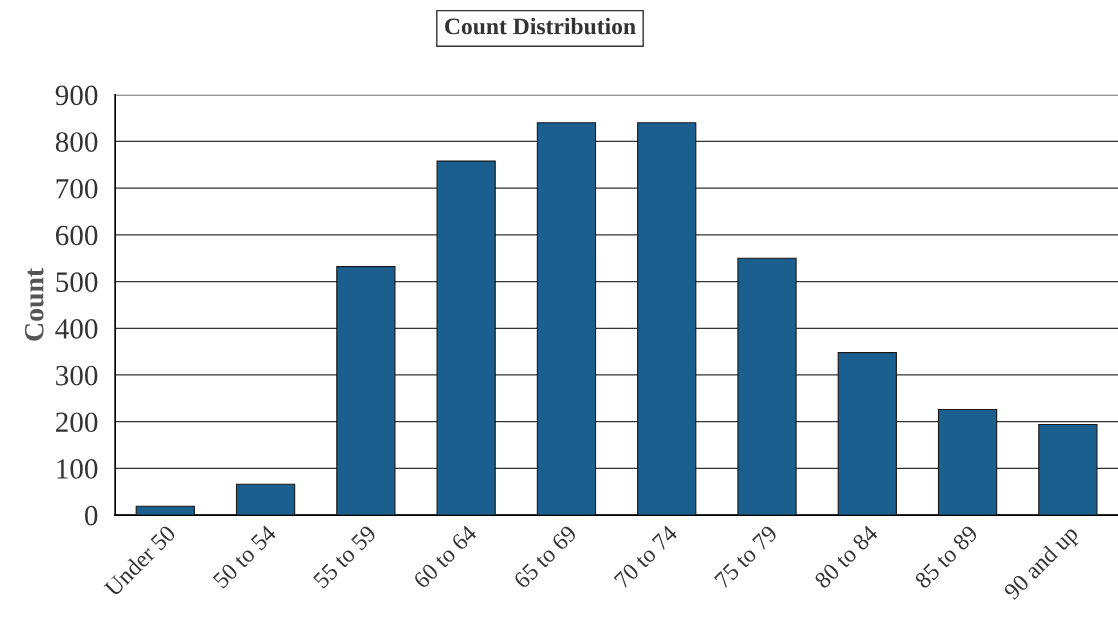 This screenshot has width=1118, height=632. Describe the element at coordinates (76, 95) in the screenshot. I see `y-tick-label: 900` at that location.